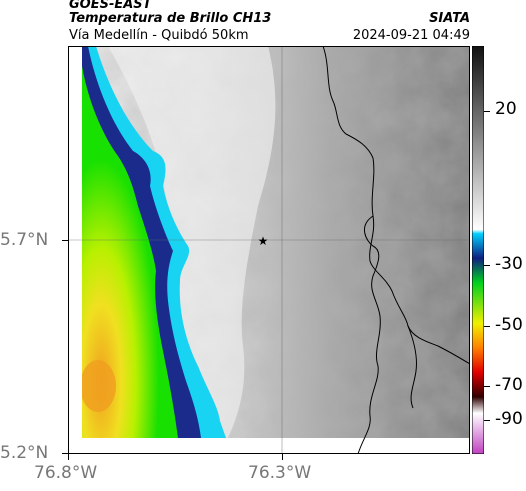  I want to click on colorbar-scale, so click(478, 250).